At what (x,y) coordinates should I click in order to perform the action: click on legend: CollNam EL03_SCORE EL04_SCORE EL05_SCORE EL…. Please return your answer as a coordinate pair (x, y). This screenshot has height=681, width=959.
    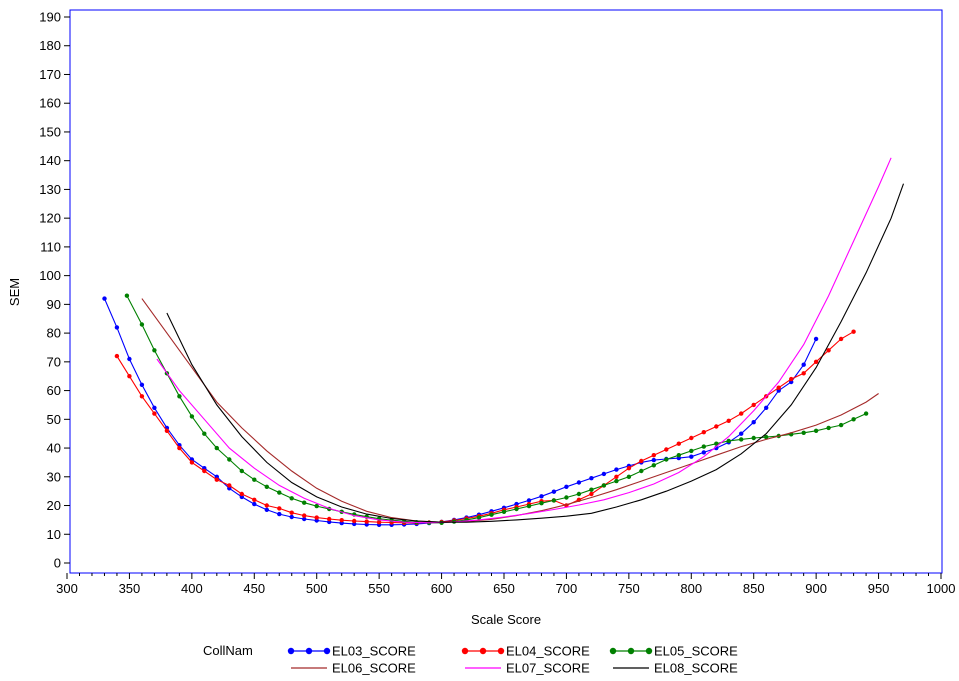
    Looking at the image, I should click on (470, 659).